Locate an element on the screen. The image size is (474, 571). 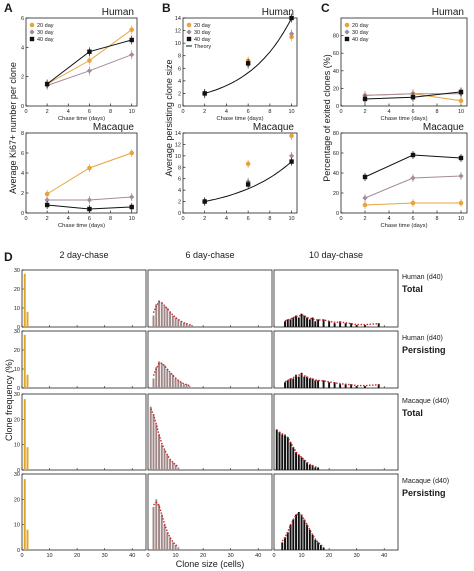
hist-x-tick-label: 30 is located at coordinates (105, 556).